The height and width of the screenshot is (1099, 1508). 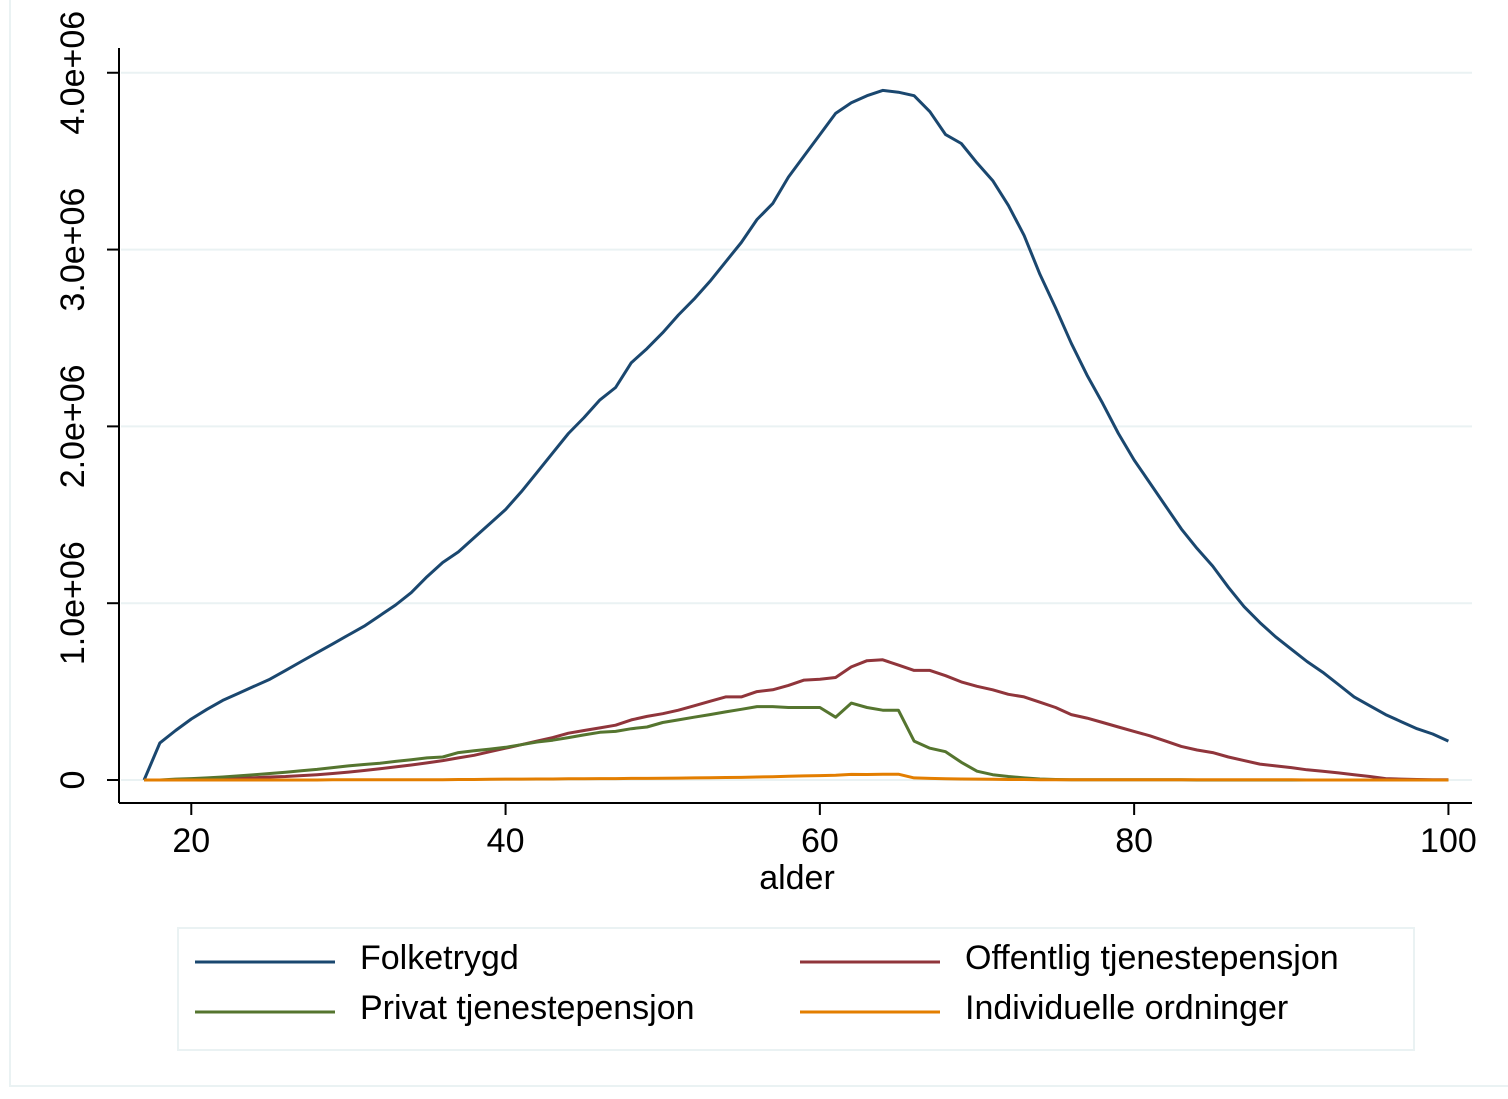 I want to click on x-tick-label: 20, so click(x=191, y=841).